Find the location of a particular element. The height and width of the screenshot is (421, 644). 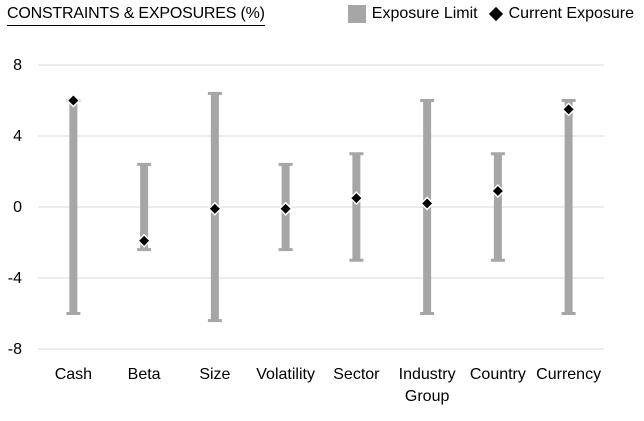

y-tick-label: 8 is located at coordinates (17, 65).